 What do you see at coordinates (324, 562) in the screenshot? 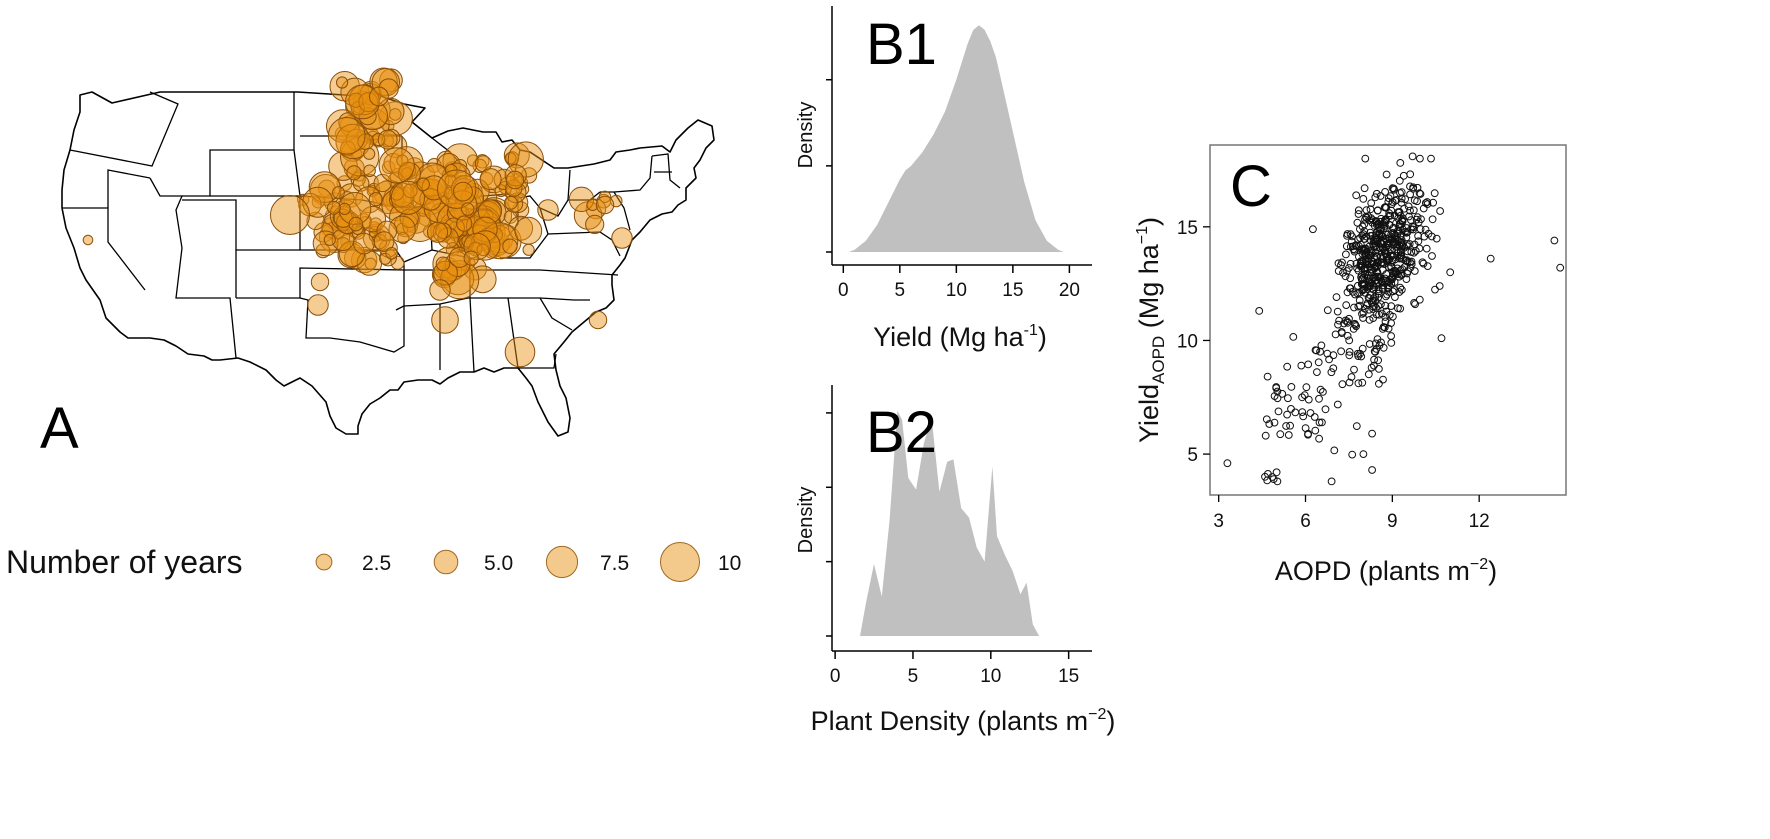
I see `legend-circle` at bounding box center [324, 562].